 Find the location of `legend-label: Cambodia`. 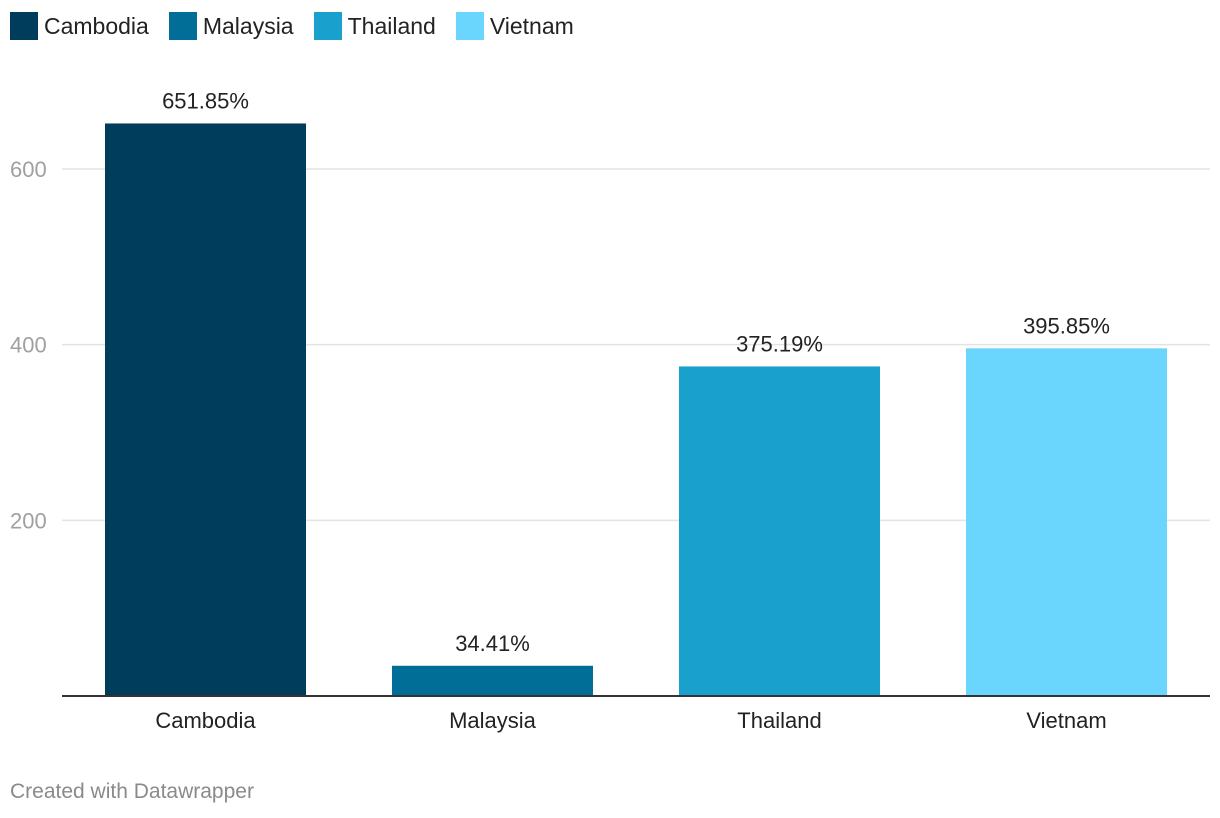

legend-label: Cambodia is located at coordinates (96, 25).